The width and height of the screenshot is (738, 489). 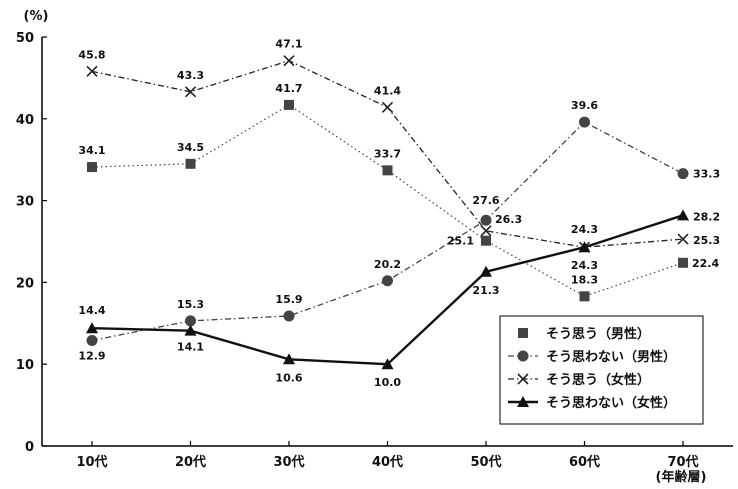 I want to click on data-label: 34.1, so click(x=91, y=150).